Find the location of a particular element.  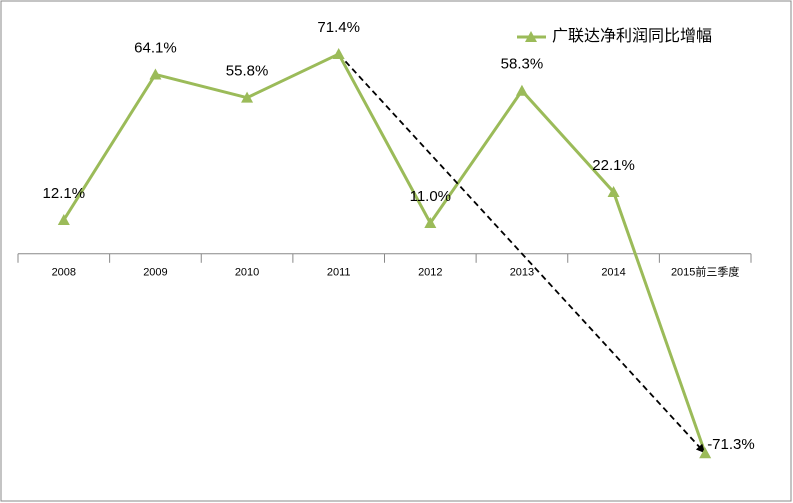

x-tick-label: 2011 is located at coordinates (339, 273).